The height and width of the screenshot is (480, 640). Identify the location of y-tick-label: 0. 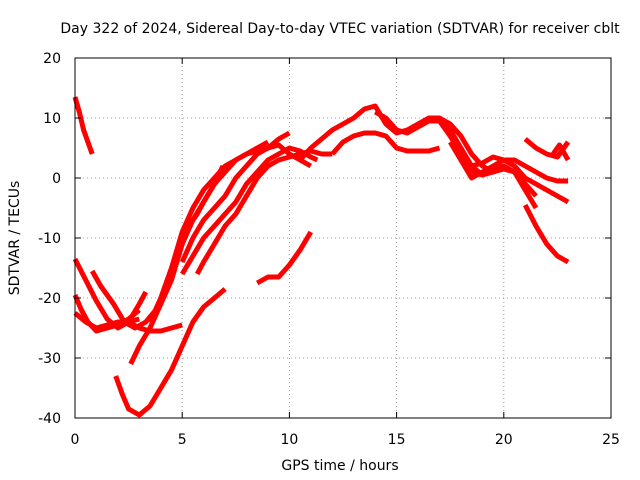
(56, 179).